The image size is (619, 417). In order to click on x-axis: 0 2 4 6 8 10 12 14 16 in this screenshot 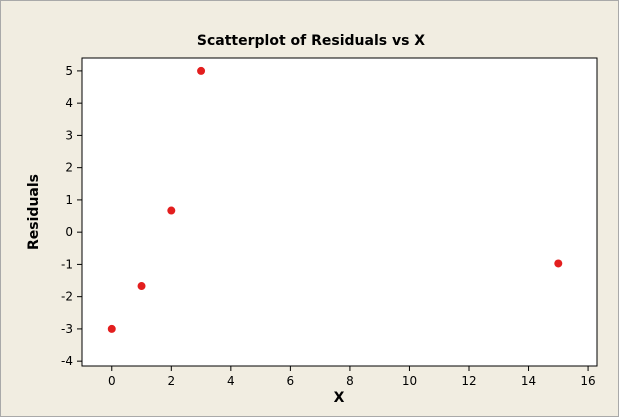, I will do `click(352, 377)`.